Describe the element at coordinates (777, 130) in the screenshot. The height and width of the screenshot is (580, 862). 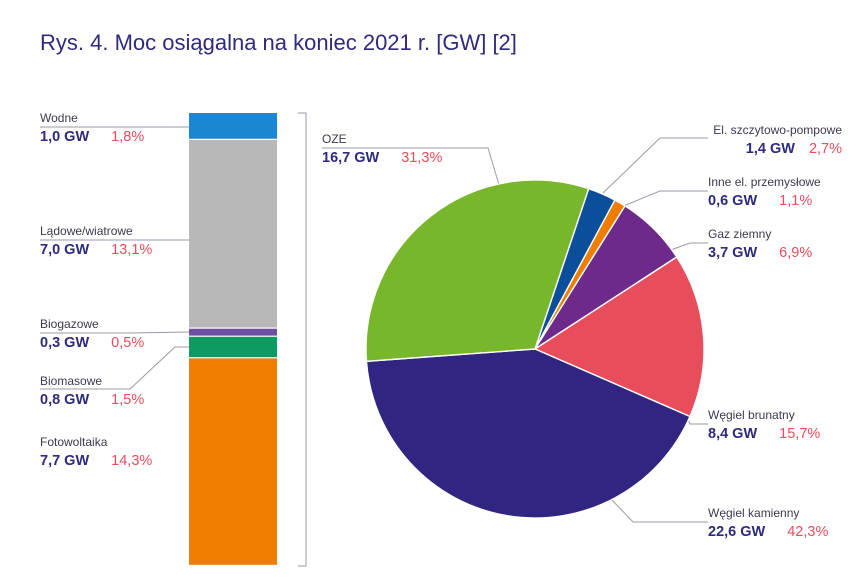
I see `slice-name: El. szczytowo-pompowe` at that location.